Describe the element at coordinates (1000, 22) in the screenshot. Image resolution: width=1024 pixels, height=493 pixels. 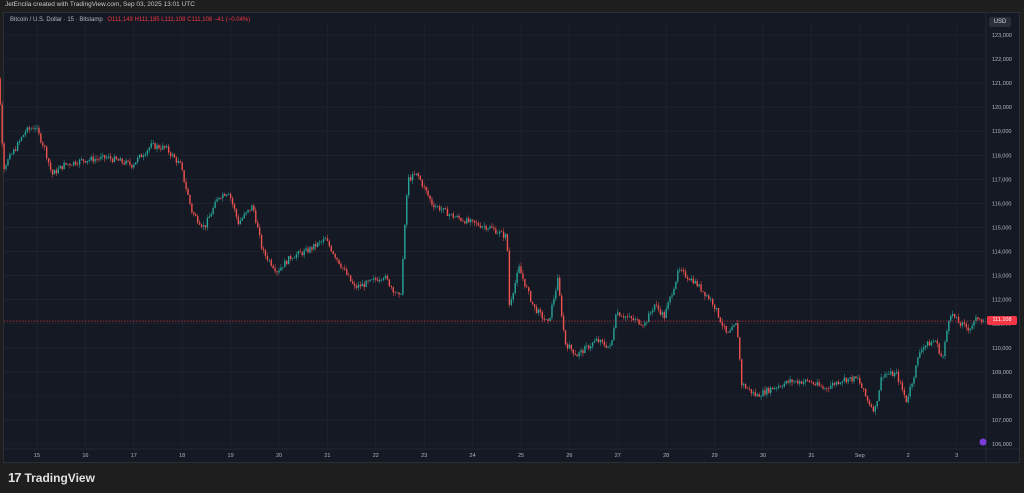
I see `currency-badge: USD` at that location.